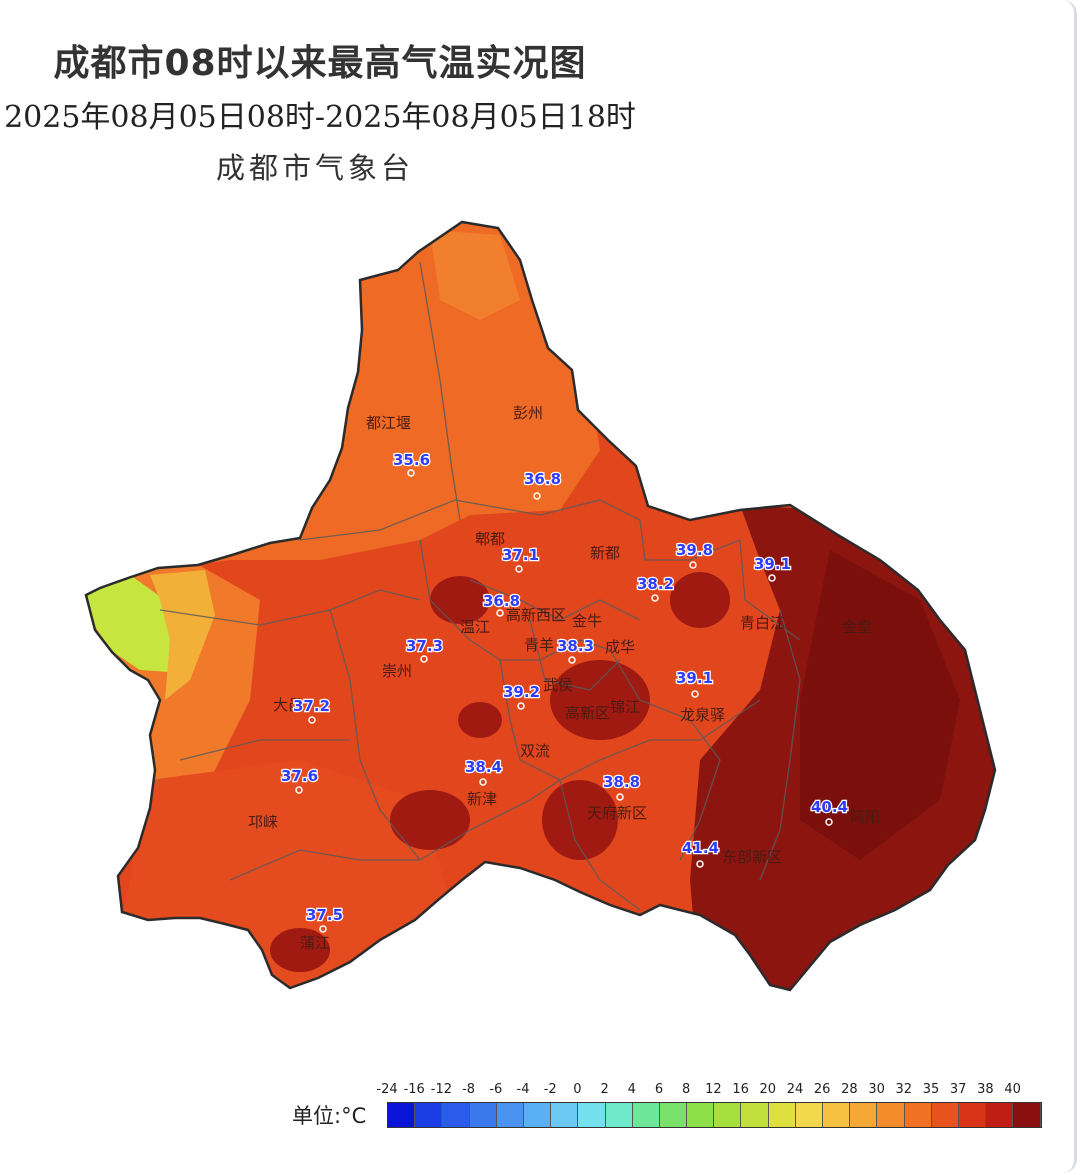 The width and height of the screenshot is (1080, 1175). What do you see at coordinates (740, 1089) in the screenshot?
I see `legend-tick-label: 16` at bounding box center [740, 1089].